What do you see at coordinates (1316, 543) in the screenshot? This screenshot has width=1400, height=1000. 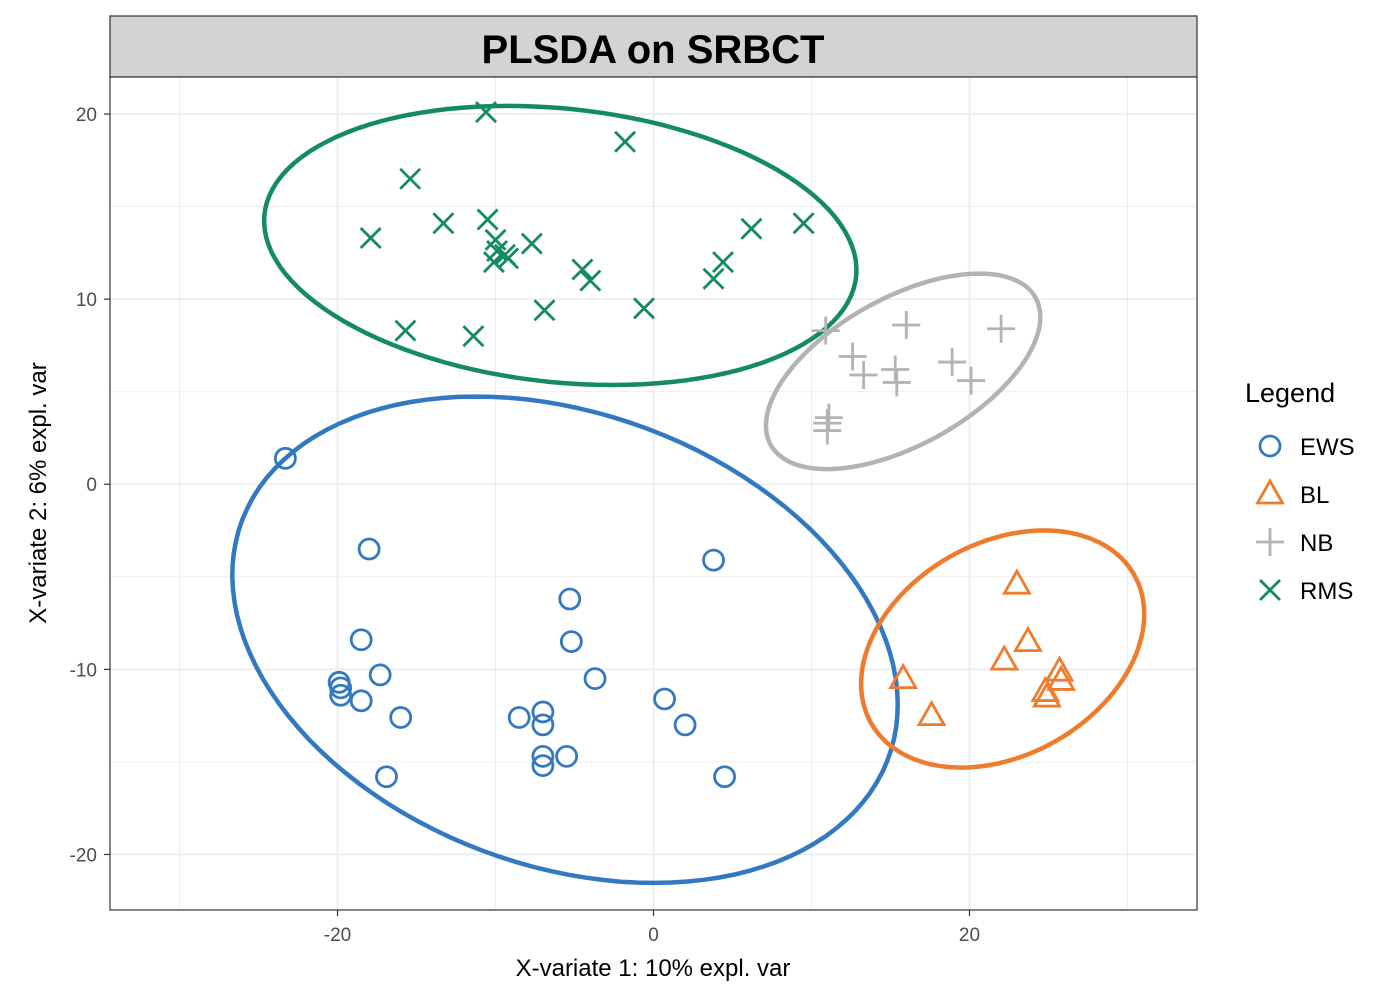 I see `legend-label-nb: NB` at bounding box center [1316, 543].